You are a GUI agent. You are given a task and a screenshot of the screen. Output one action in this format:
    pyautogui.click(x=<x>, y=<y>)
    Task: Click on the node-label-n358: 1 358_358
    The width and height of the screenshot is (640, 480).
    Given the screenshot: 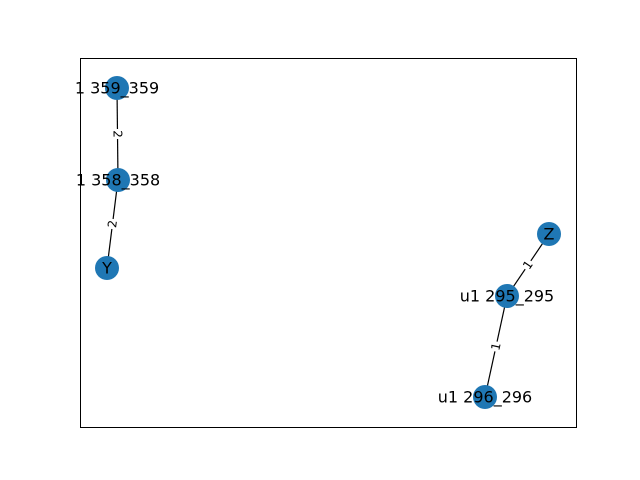 What is the action you would take?
    pyautogui.click(x=118, y=181)
    